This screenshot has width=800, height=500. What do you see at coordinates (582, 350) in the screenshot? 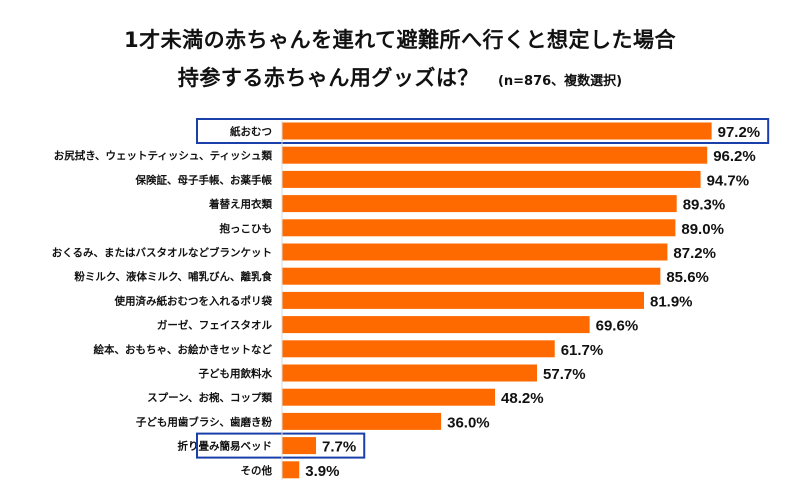
I see `data-label: 61.7%` at bounding box center [582, 350].